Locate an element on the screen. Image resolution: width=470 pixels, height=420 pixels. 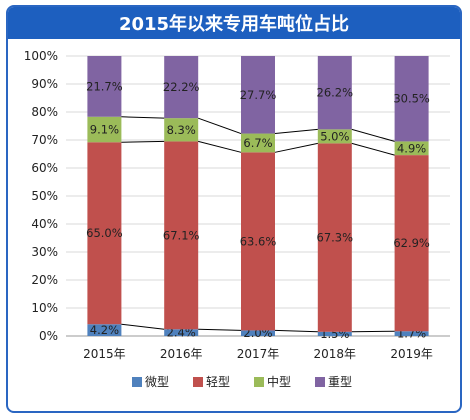
legend-label: 重型 is located at coordinates (340, 382).